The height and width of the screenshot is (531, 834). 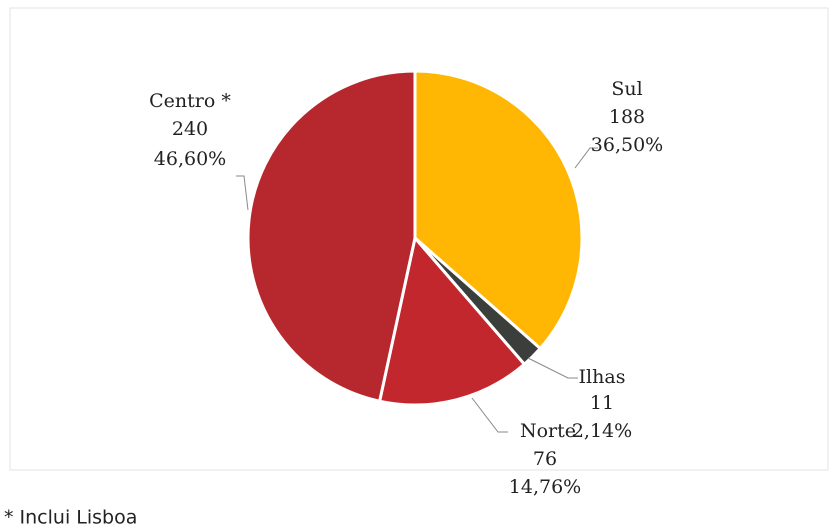 What do you see at coordinates (627, 117) in the screenshot?
I see `value-label: 188` at bounding box center [627, 117].